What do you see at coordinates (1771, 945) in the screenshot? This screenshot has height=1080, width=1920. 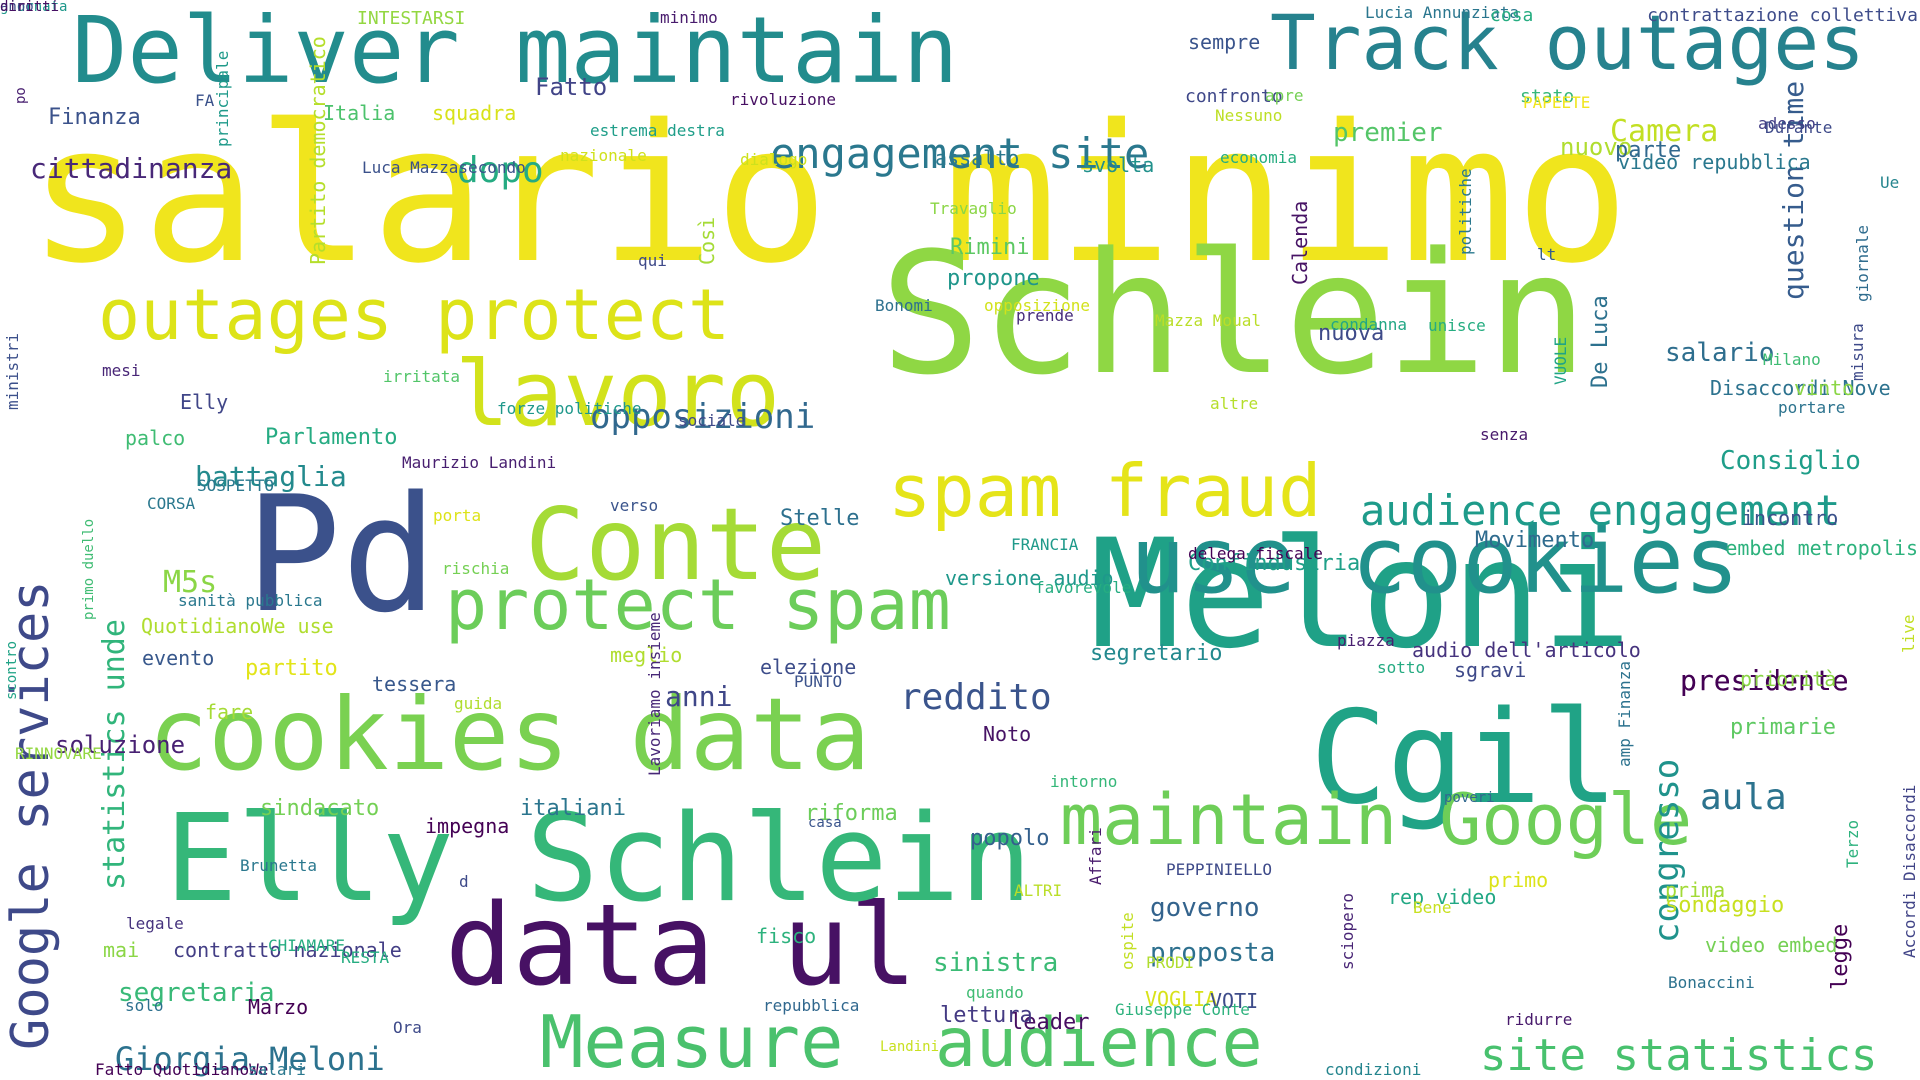 I see `word-63: video embed` at bounding box center [1771, 945].